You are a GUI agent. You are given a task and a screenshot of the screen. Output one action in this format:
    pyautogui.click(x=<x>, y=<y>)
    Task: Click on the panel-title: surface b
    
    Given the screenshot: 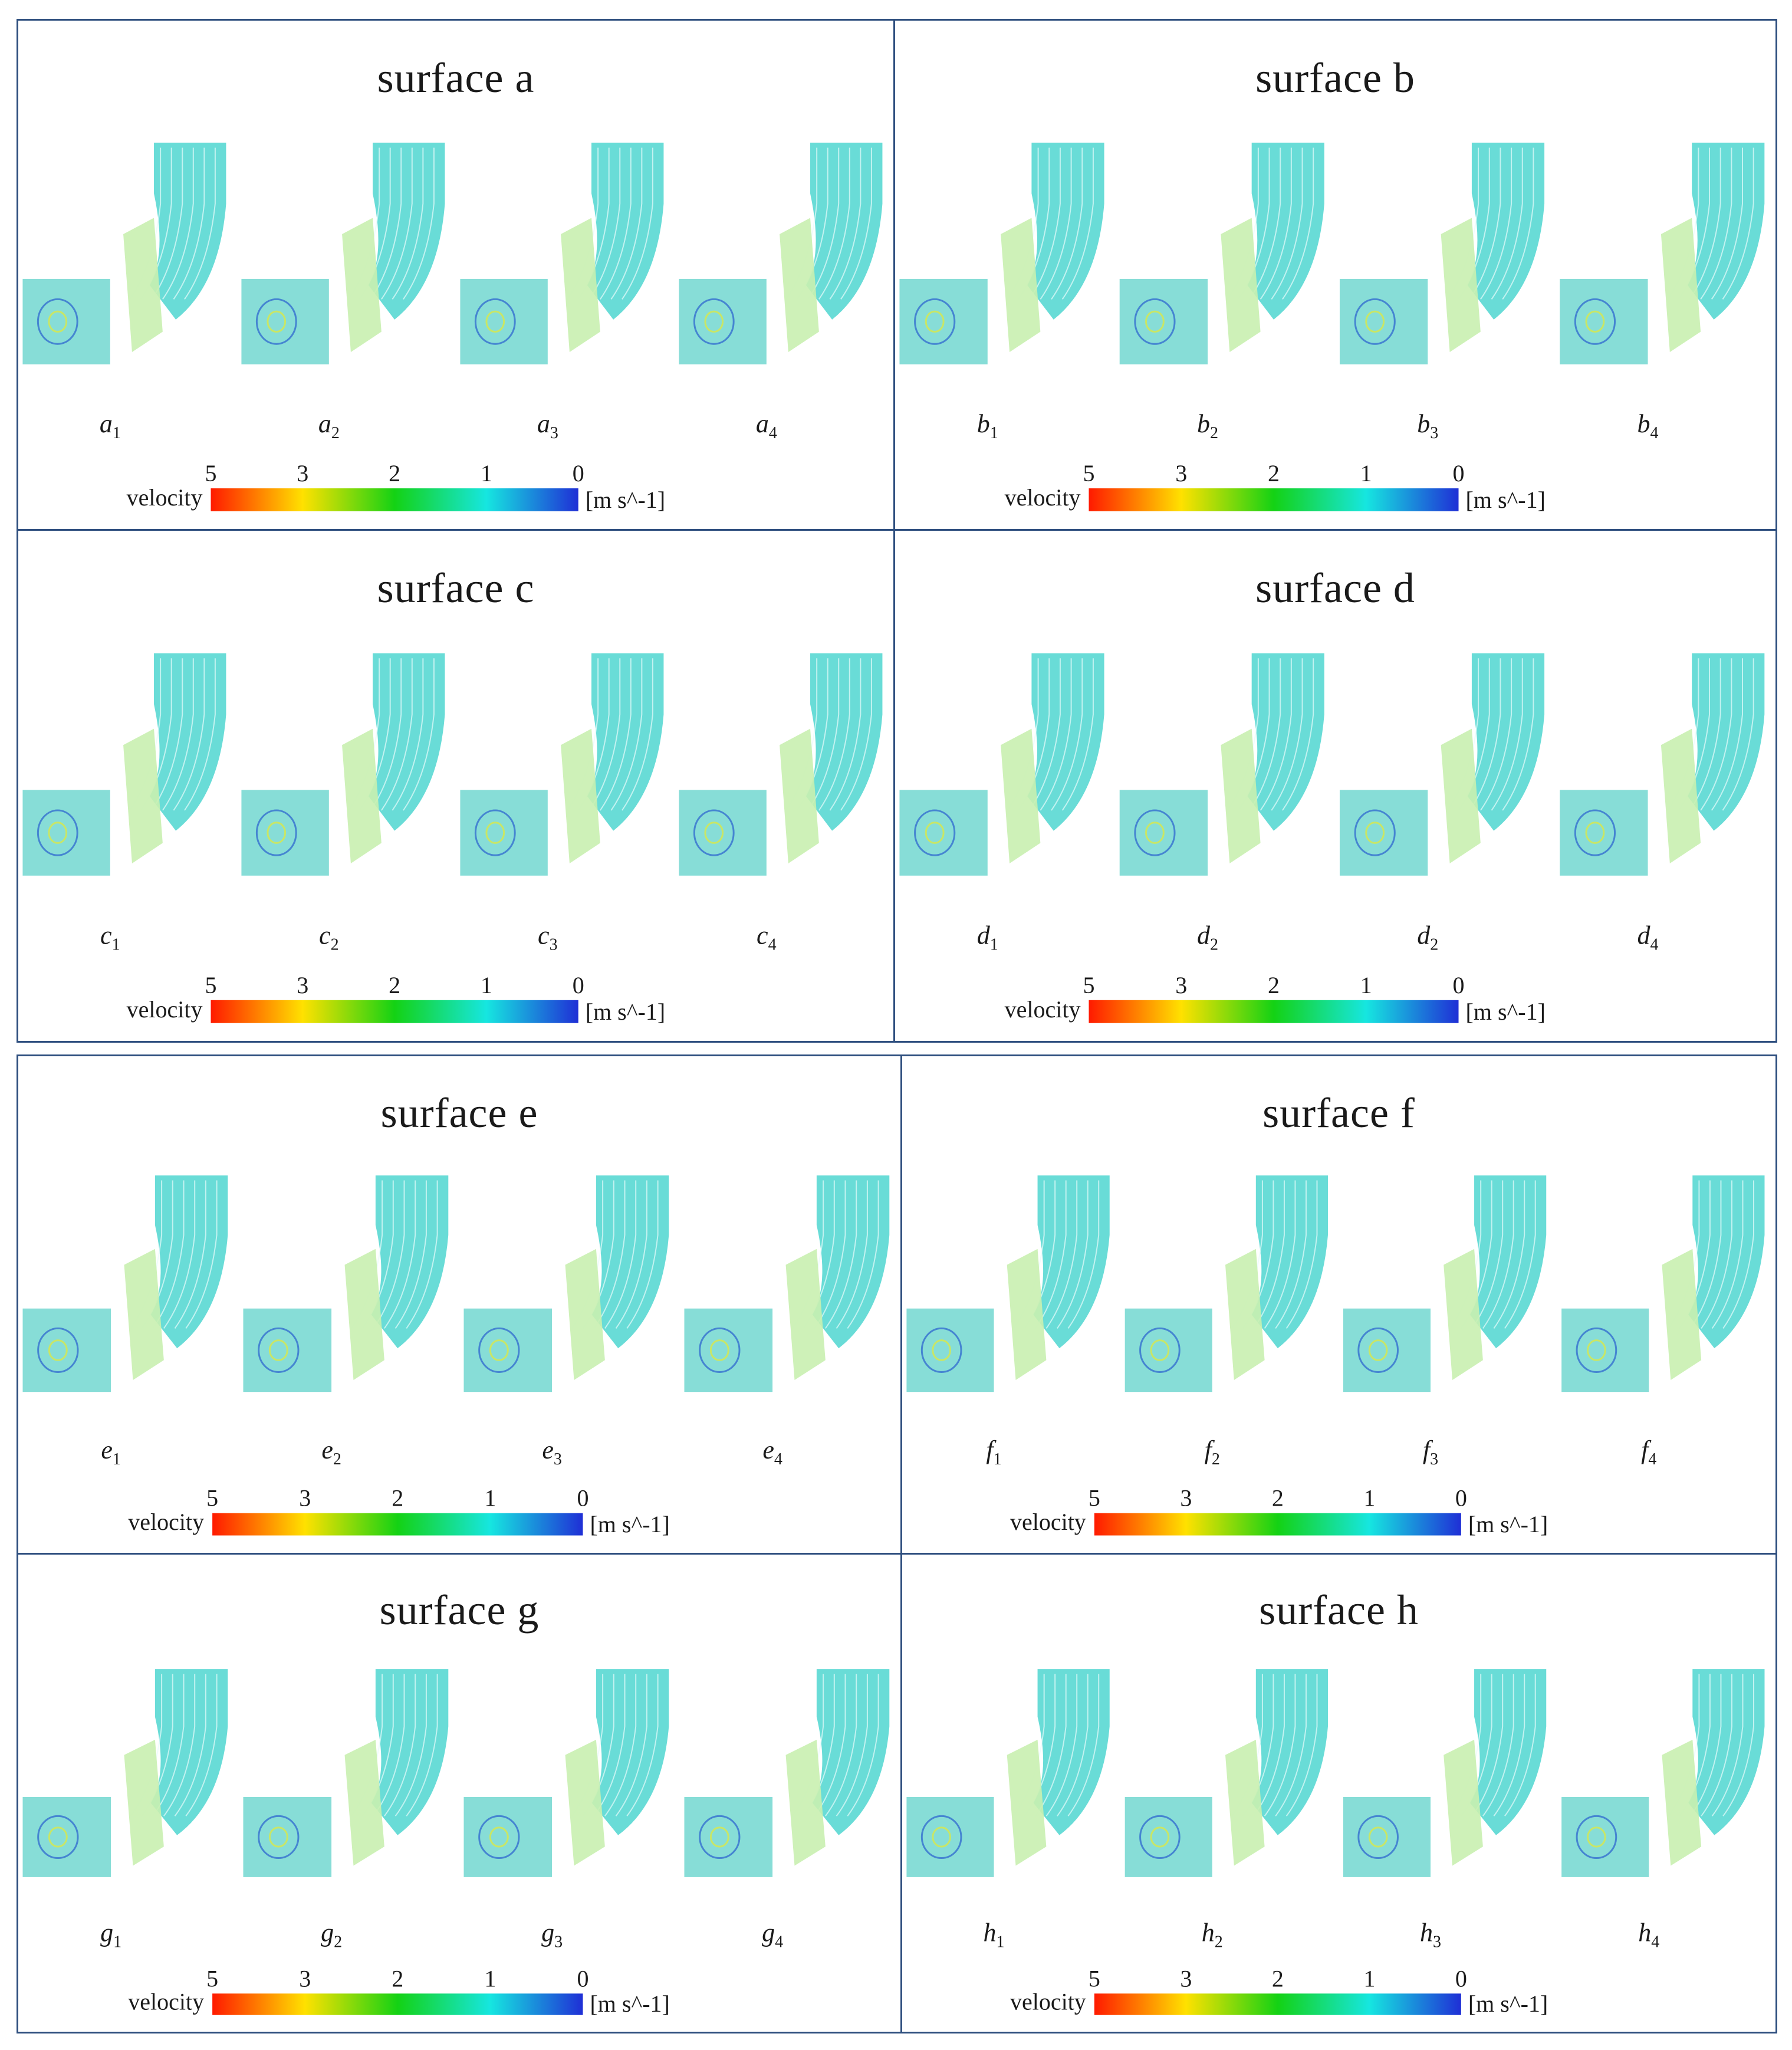 What is the action you would take?
    pyautogui.click(x=1335, y=78)
    